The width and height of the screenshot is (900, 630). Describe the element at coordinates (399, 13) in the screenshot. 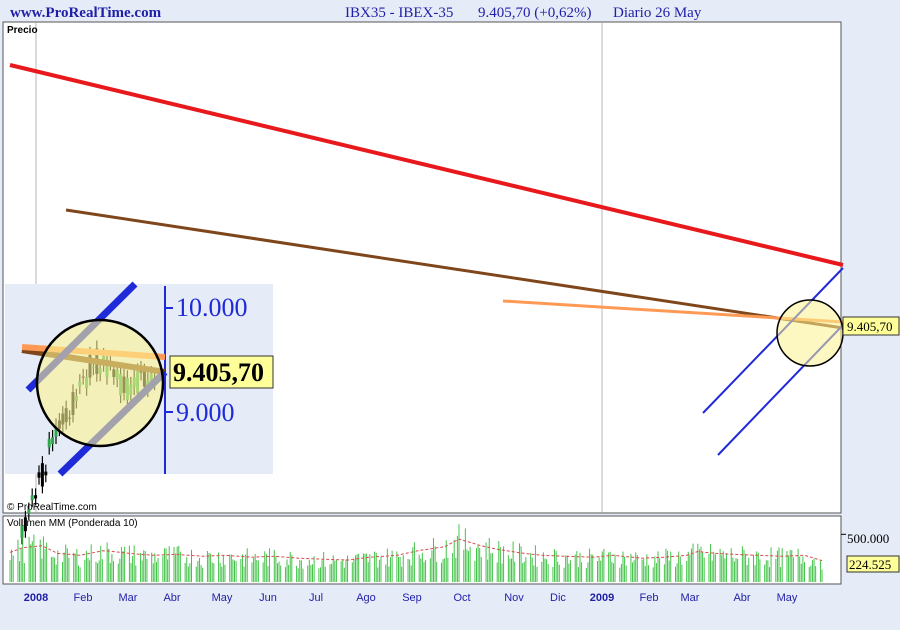

I see `instrument-name: IBX35 - IBEX-35` at that location.